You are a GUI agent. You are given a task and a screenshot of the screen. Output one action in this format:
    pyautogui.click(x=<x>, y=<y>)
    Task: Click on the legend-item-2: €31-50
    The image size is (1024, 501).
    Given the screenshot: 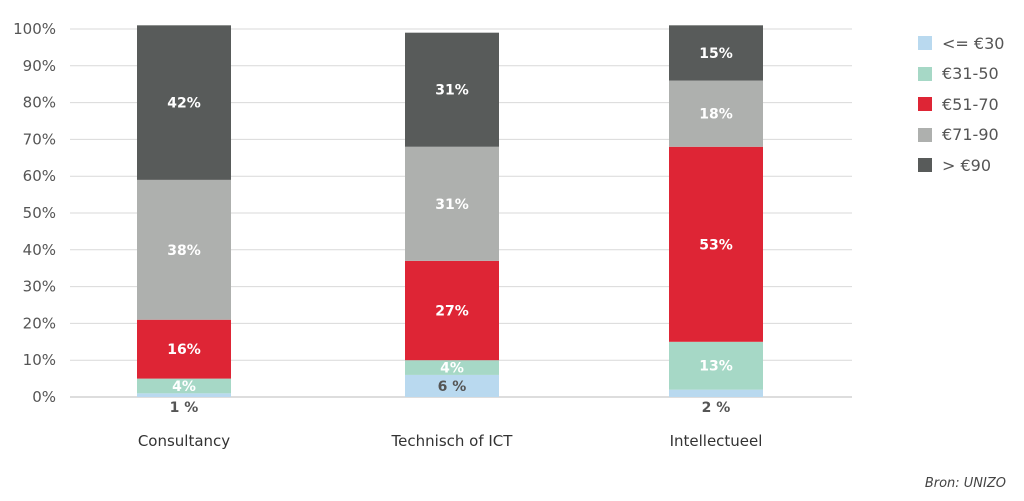 What is the action you would take?
    pyautogui.click(x=961, y=74)
    